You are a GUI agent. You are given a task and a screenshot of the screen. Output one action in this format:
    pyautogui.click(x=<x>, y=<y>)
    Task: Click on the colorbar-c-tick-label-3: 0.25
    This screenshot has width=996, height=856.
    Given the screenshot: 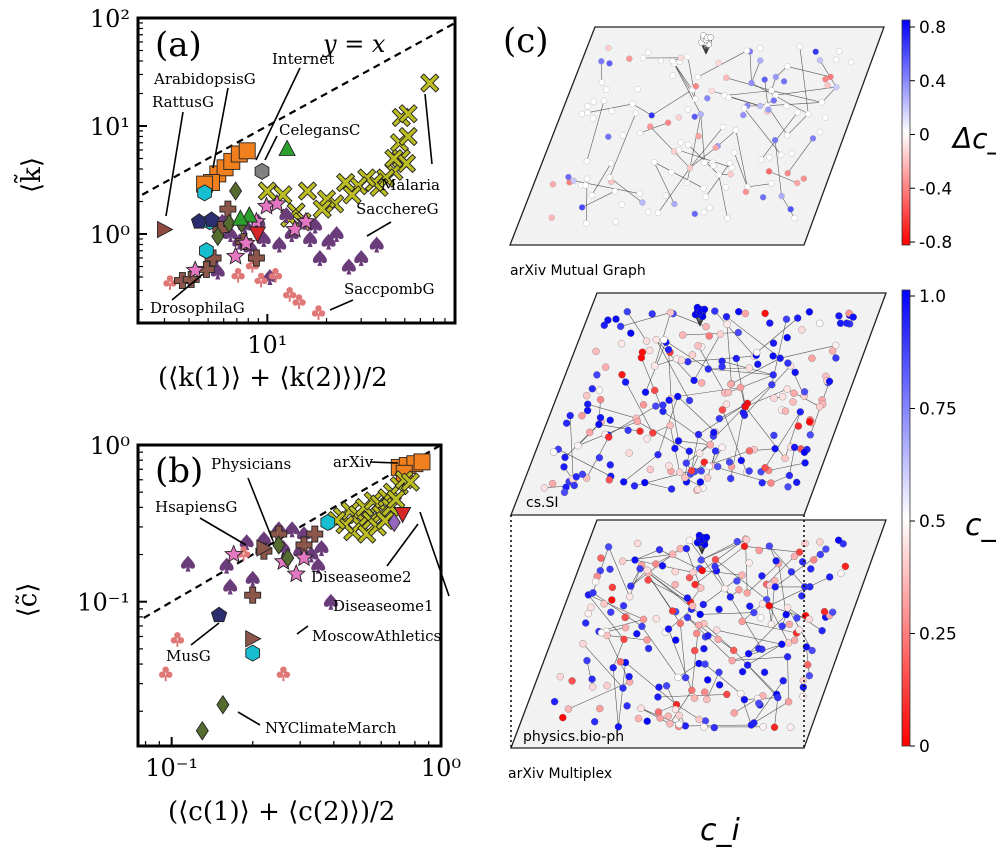 What is the action you would take?
    pyautogui.click(x=938, y=635)
    